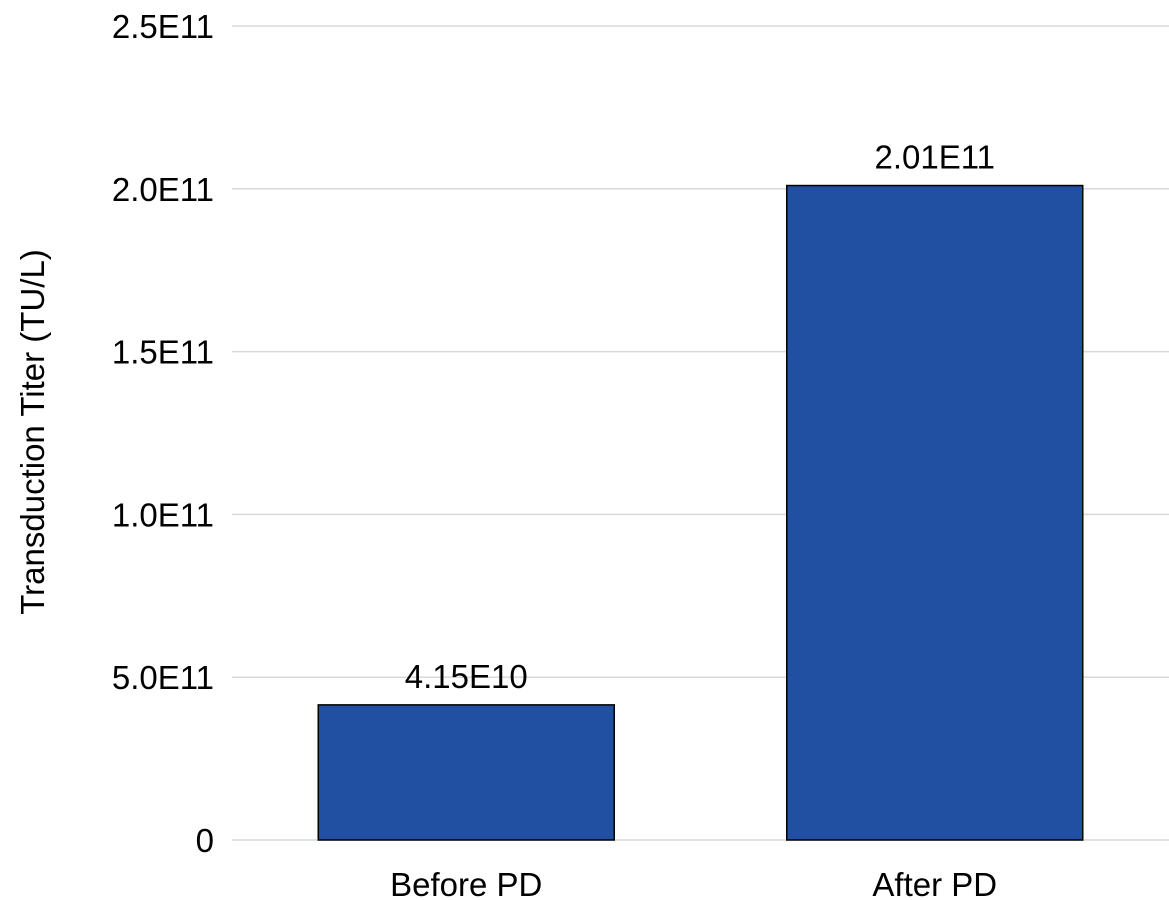 The width and height of the screenshot is (1169, 900). What do you see at coordinates (163, 433) in the screenshot?
I see `y-axis-tick-labels: 0 5.0E11 1.0E11 1.5E11 2.0E11 2.5E11` at bounding box center [163, 433].